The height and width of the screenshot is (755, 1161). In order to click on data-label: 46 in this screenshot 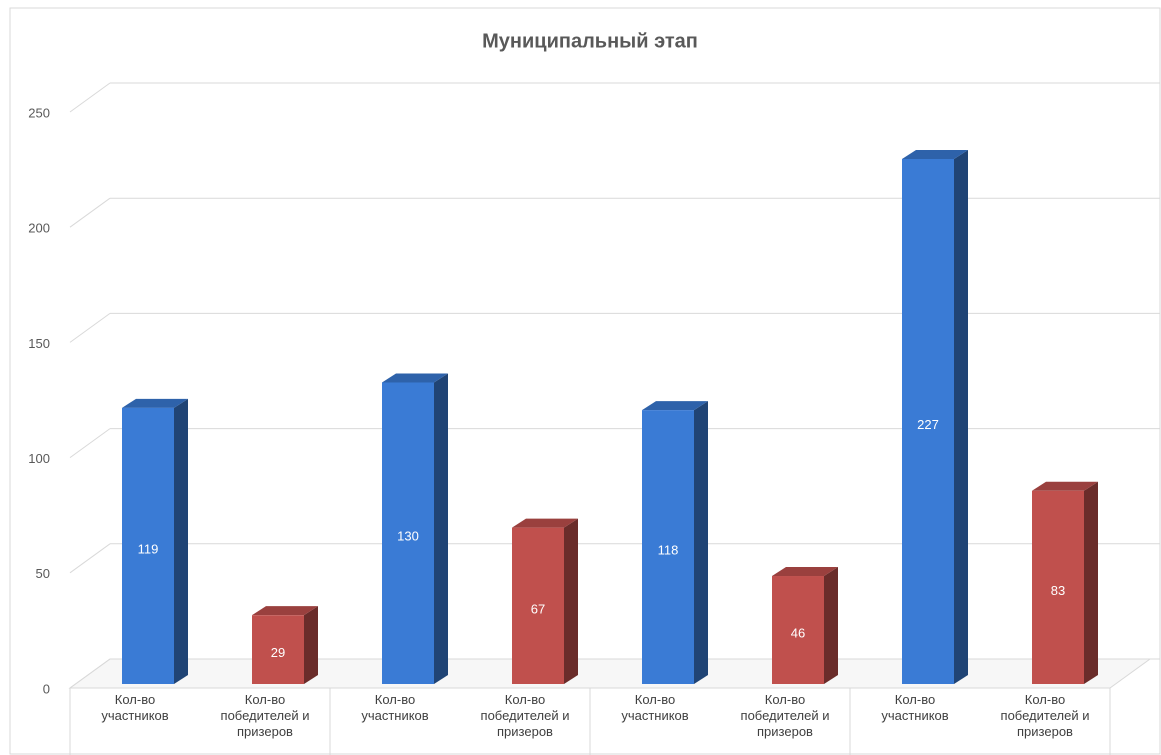, I will do `click(798, 632)`.